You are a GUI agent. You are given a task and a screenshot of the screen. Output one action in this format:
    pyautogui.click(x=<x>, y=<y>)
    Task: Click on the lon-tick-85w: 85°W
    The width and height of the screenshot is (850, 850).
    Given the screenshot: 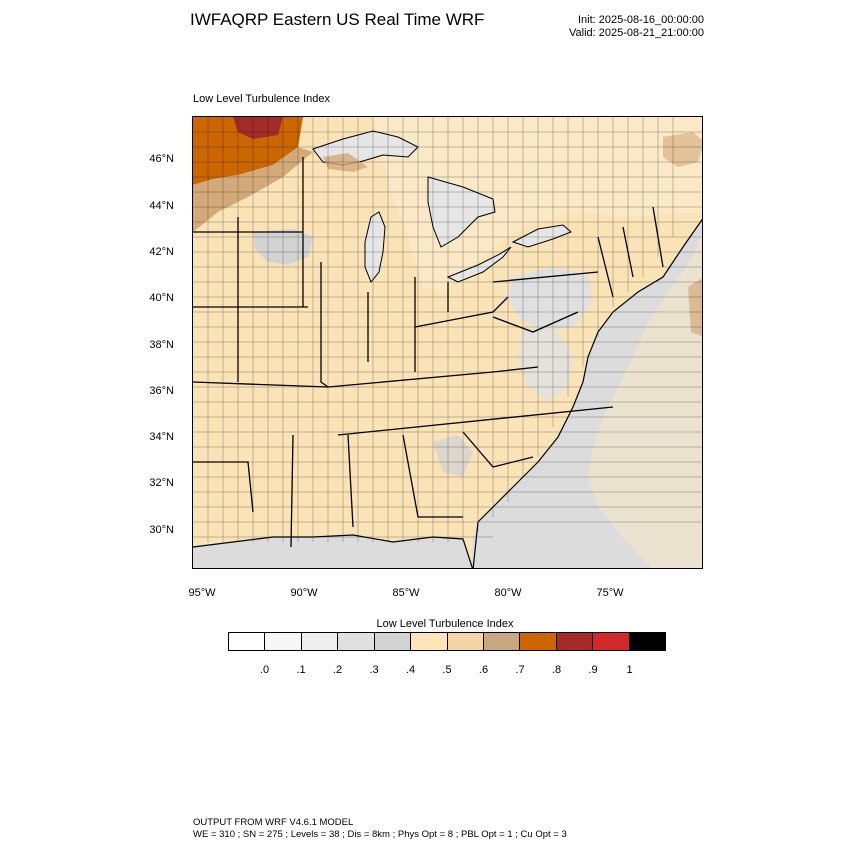 What is the action you would take?
    pyautogui.click(x=406, y=593)
    